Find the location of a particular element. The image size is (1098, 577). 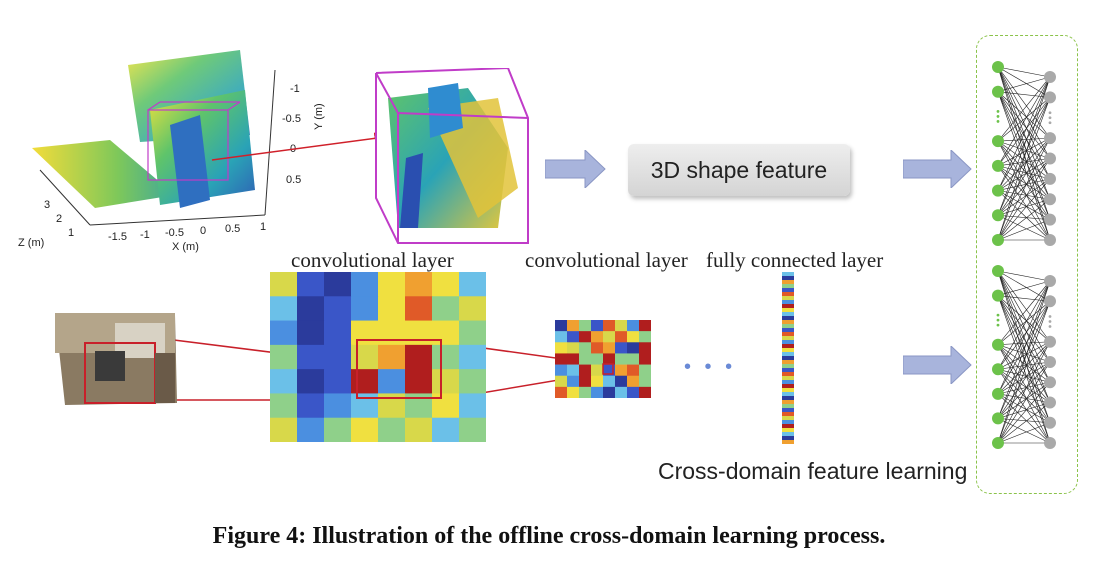

neural-network is located at coordinates (1024, 255).